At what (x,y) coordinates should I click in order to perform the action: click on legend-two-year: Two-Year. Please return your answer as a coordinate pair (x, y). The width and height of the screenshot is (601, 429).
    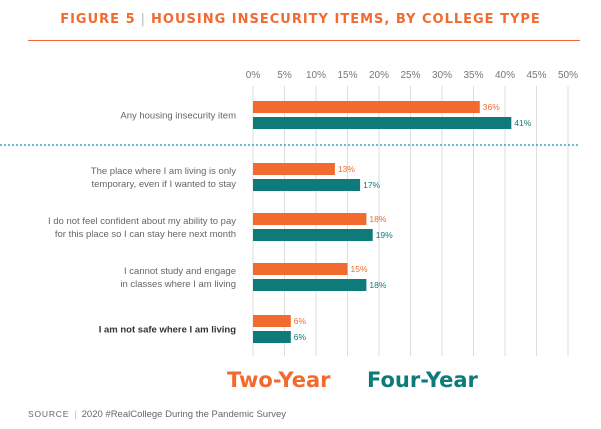
    Looking at the image, I should click on (279, 380).